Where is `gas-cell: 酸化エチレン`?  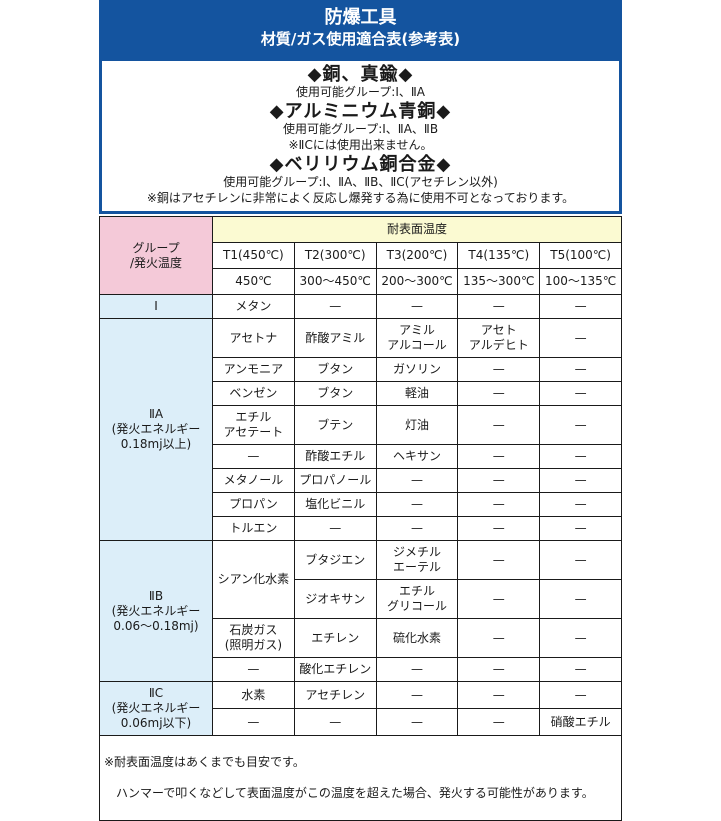 gas-cell: 酸化エチレン is located at coordinates (335, 670).